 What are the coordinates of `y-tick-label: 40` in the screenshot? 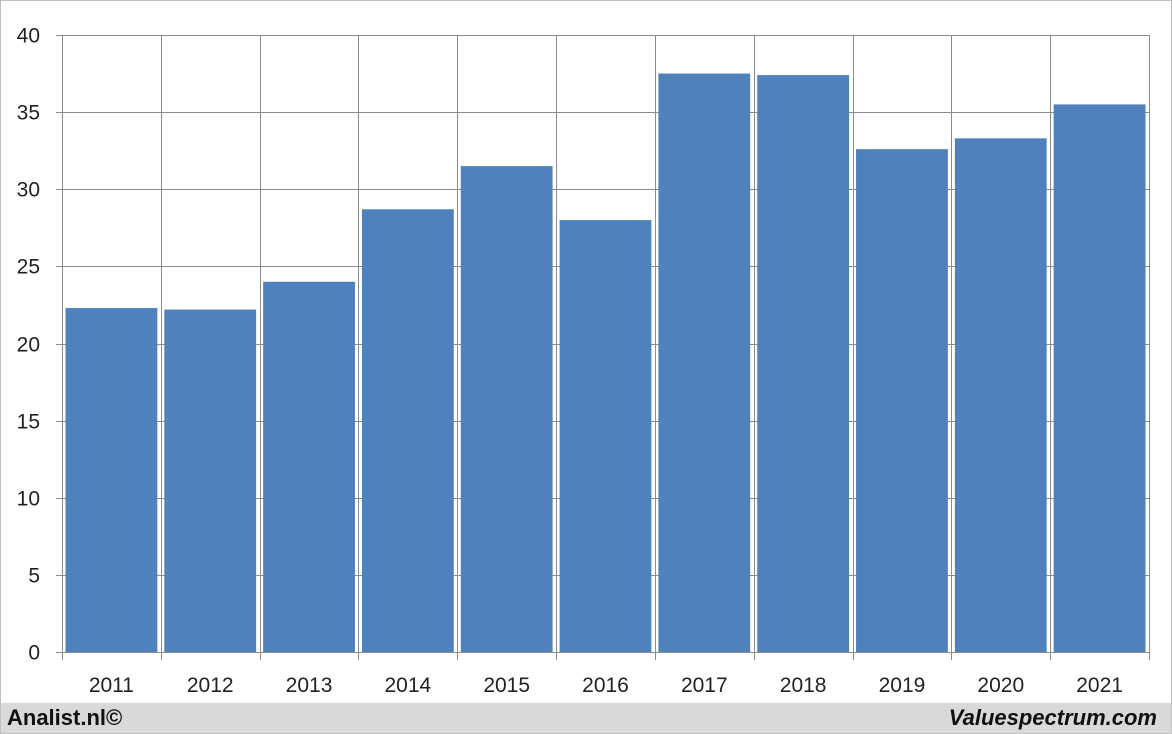 It's located at (28, 36).